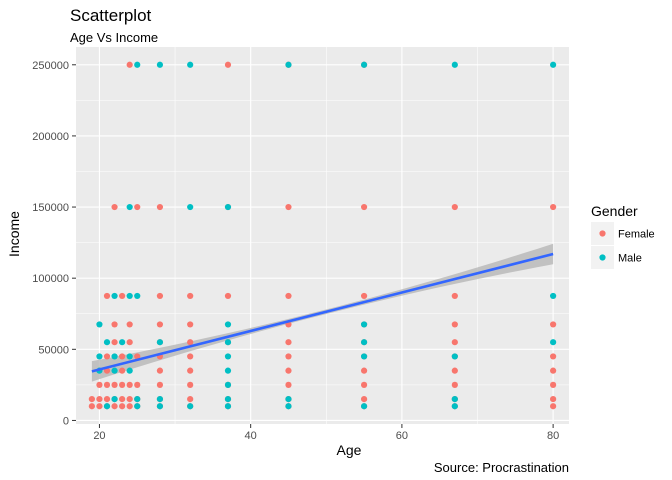 This screenshot has height=480, width=672. What do you see at coordinates (50, 66) in the screenshot?
I see `y-tick-label: 250000` at bounding box center [50, 66].